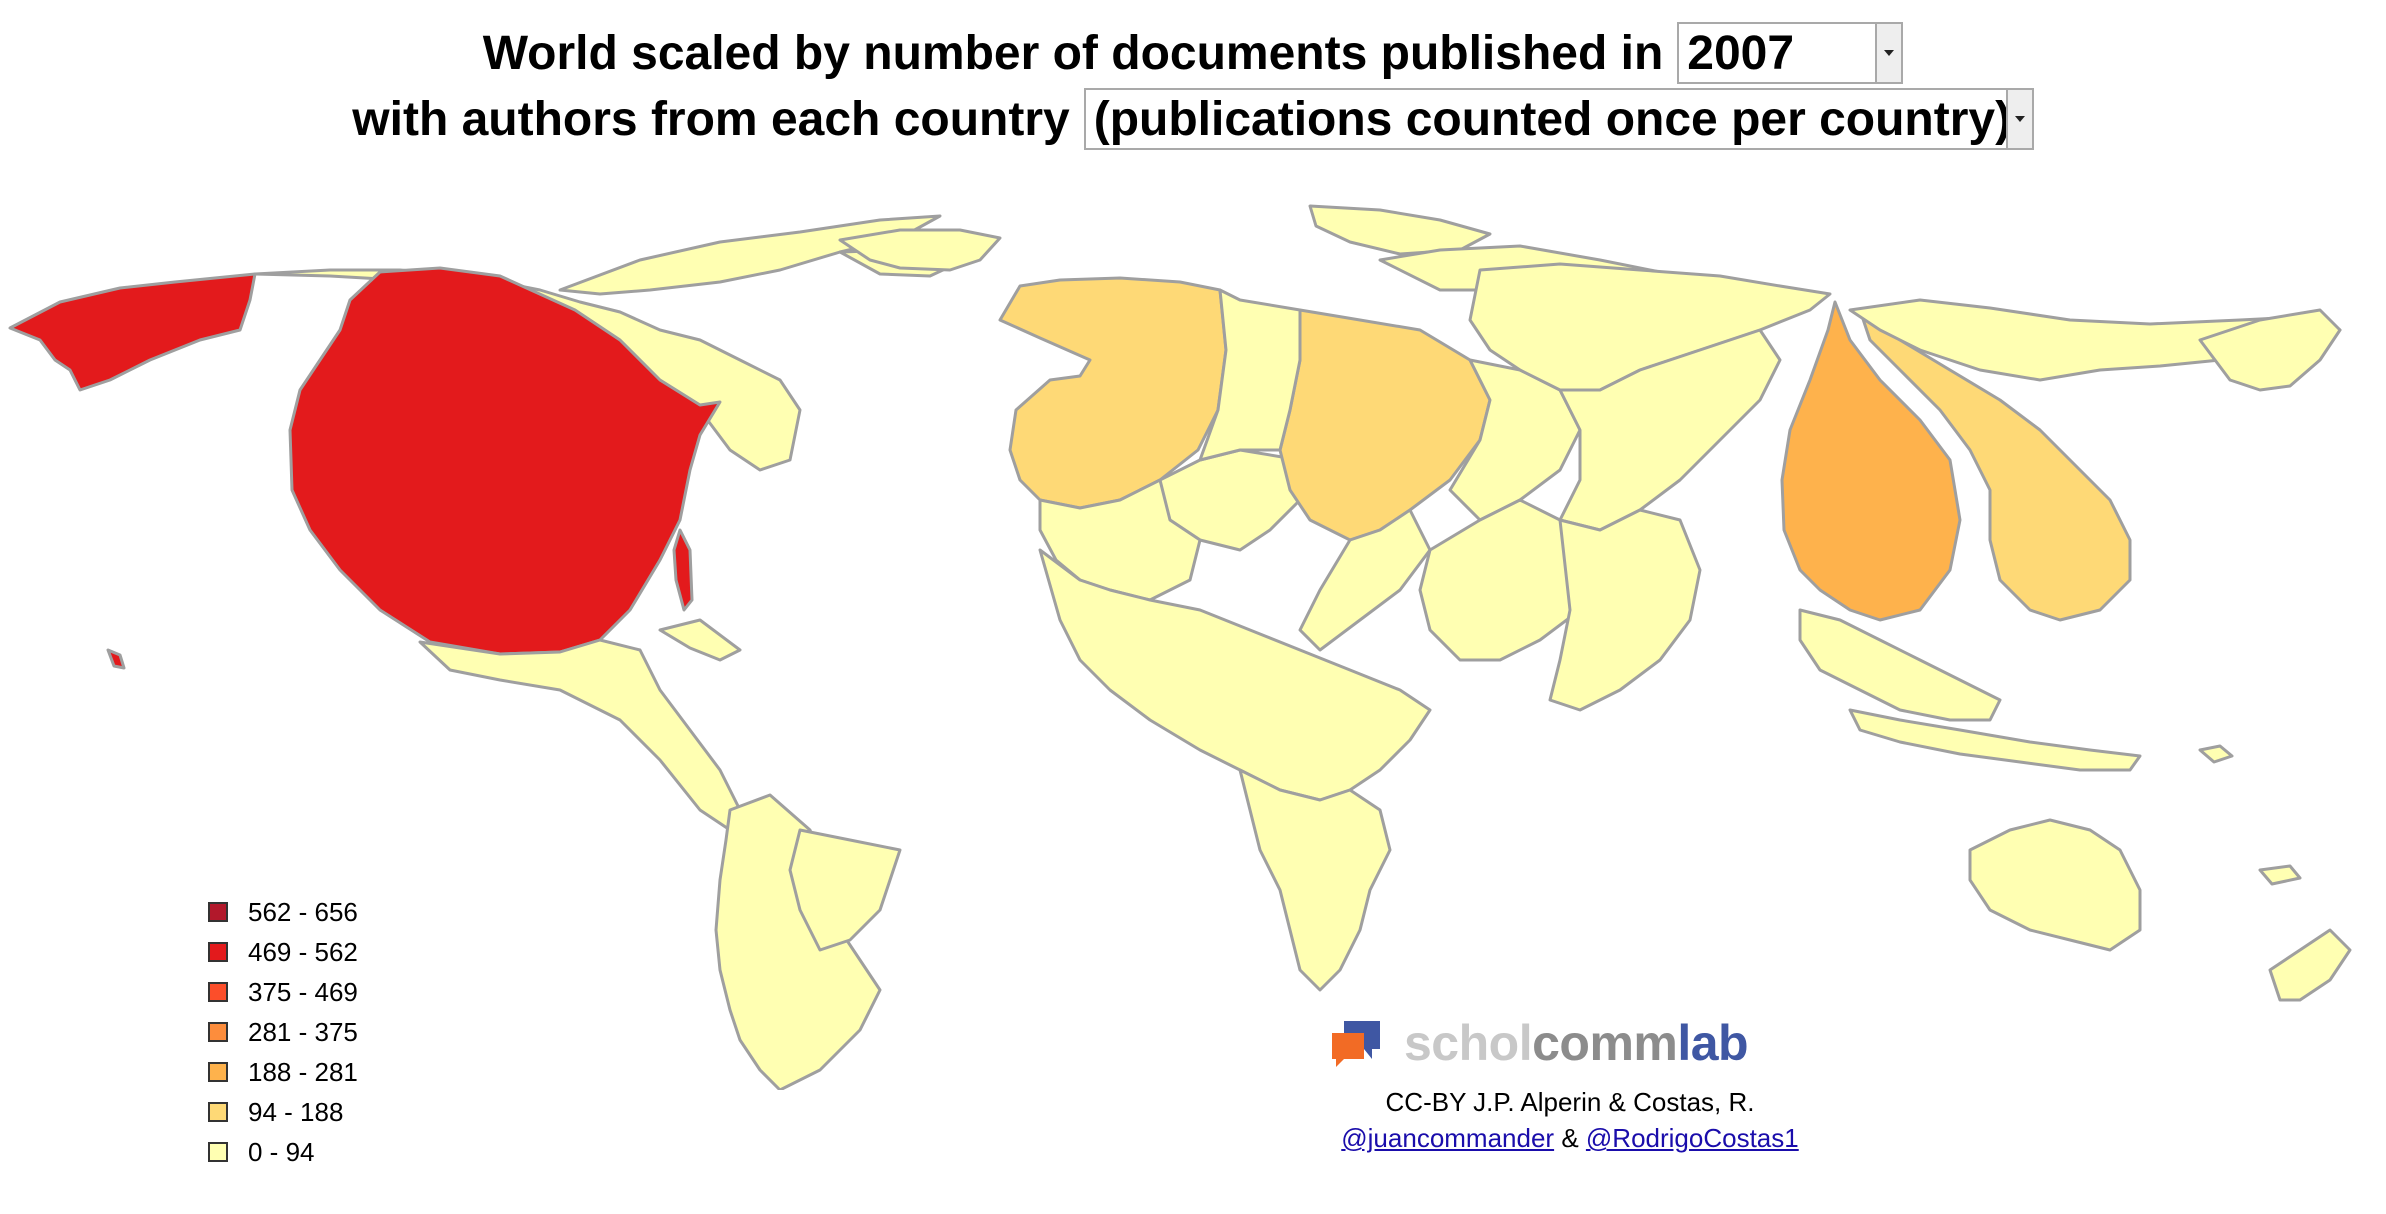  What do you see at coordinates (1250, 375) in the screenshot?
I see `map-region-central-europe` at bounding box center [1250, 375].